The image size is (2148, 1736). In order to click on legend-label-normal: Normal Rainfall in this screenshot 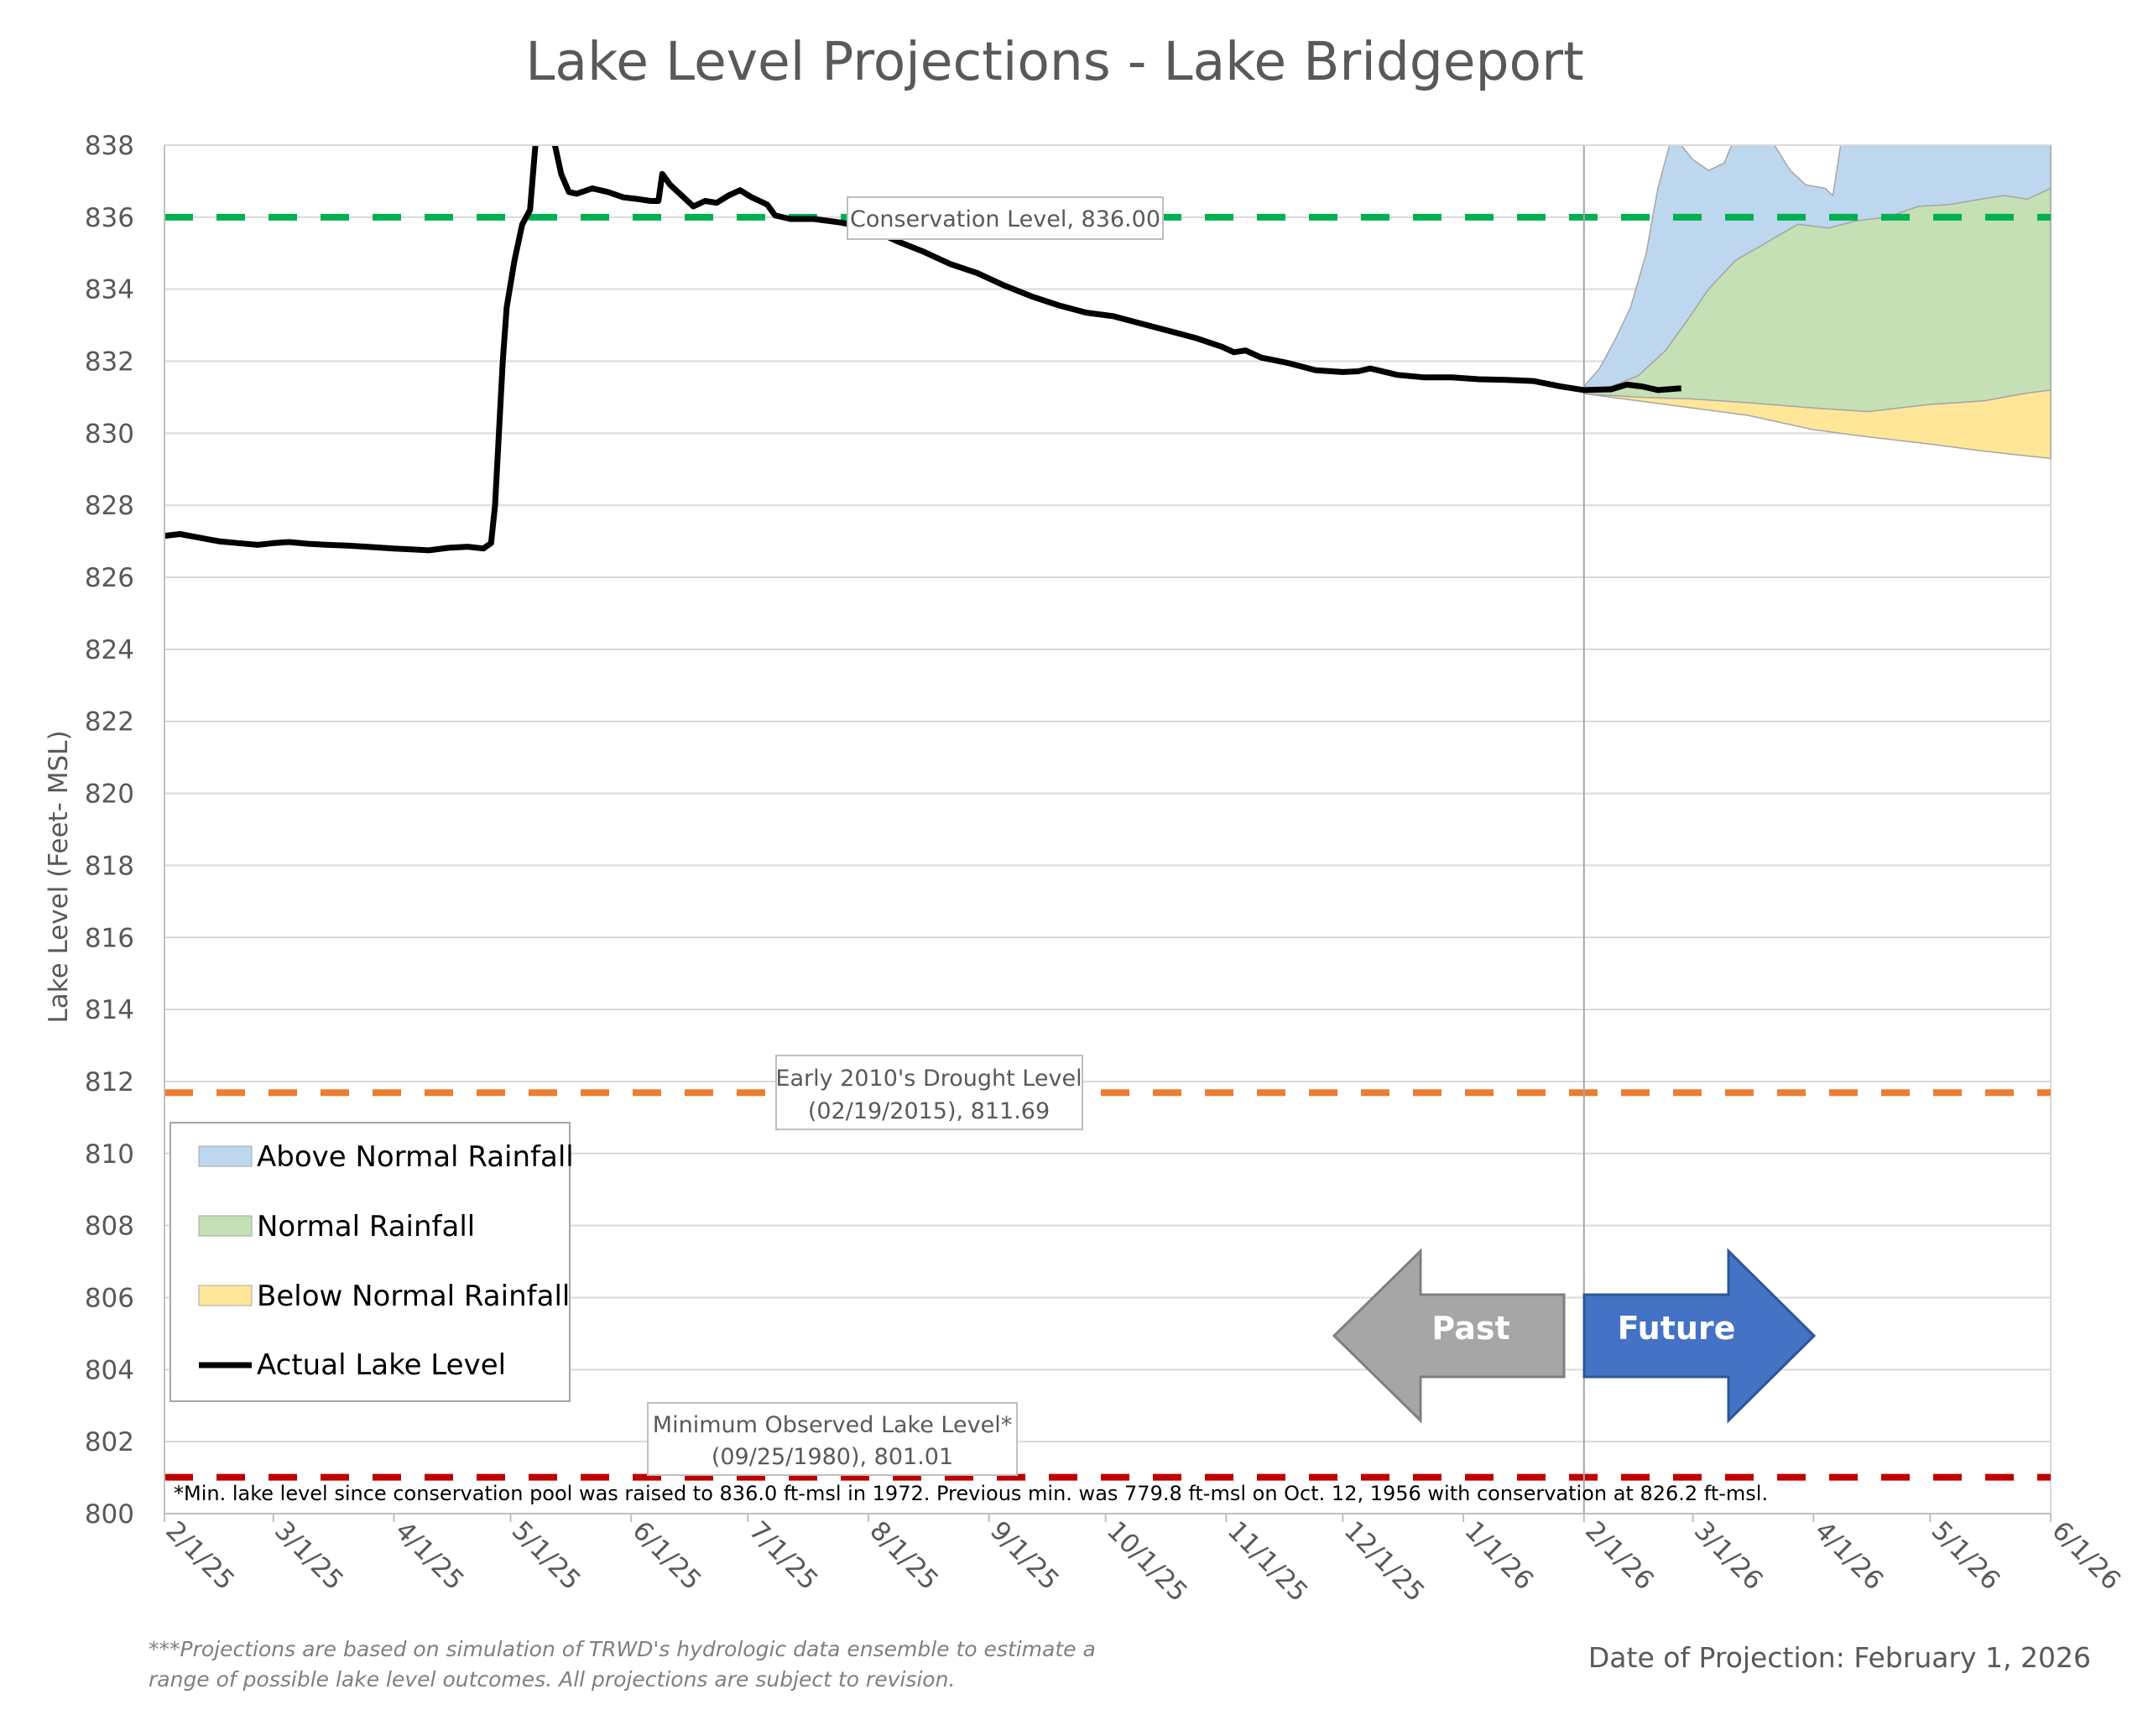, I will do `click(366, 1226)`.